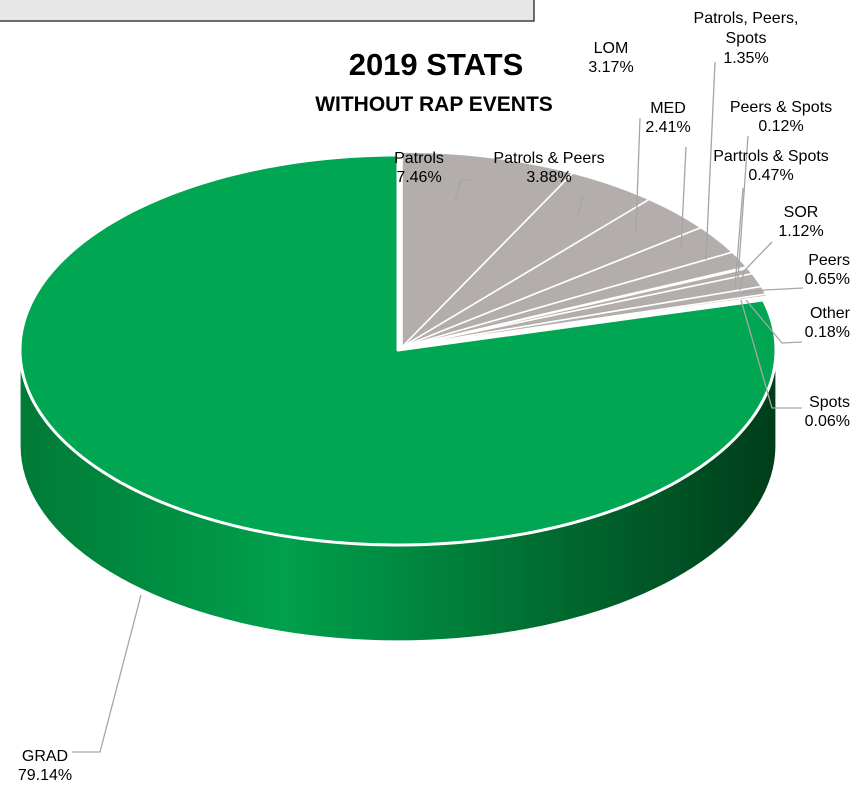 The image size is (856, 793). I want to click on label-spots: Spots 0.06%, so click(827, 412).